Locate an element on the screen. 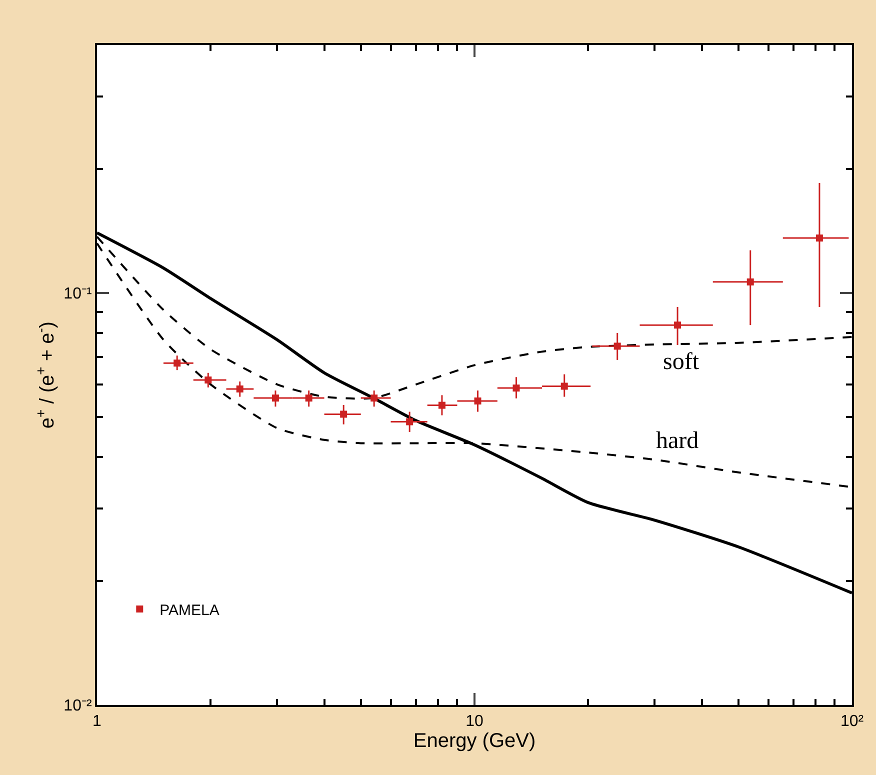  x-axis-title: Energy (GeV) is located at coordinates (474, 741).